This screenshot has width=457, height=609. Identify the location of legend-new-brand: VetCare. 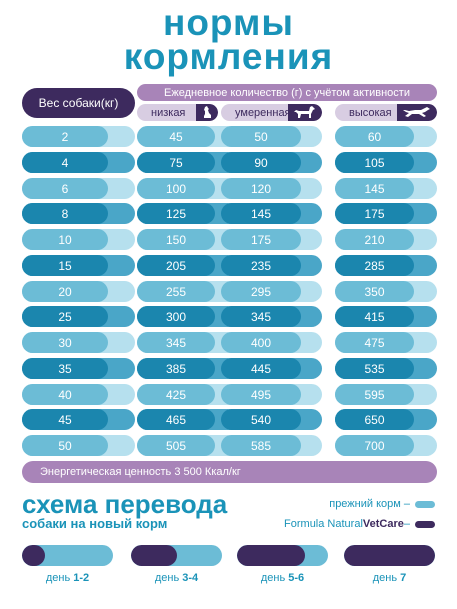
(383, 524).